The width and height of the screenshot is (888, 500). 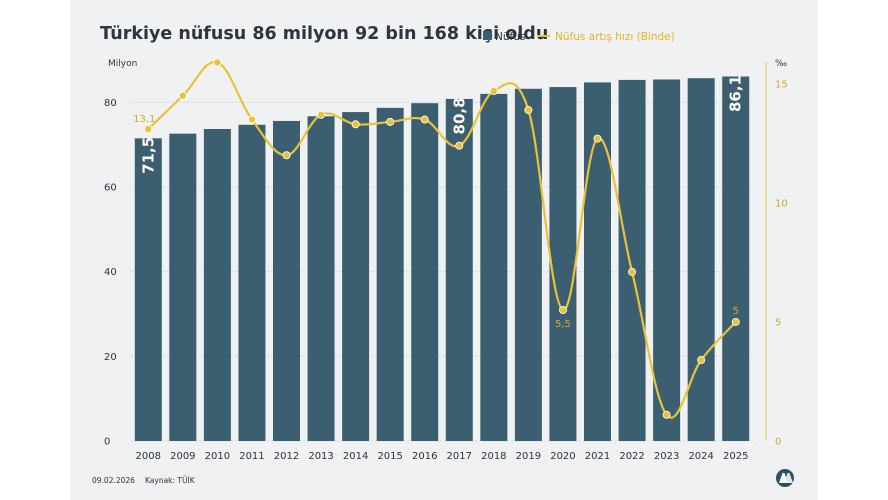 What do you see at coordinates (781, 64) in the screenshot?
I see `right-axis-unit: ‰` at bounding box center [781, 64].